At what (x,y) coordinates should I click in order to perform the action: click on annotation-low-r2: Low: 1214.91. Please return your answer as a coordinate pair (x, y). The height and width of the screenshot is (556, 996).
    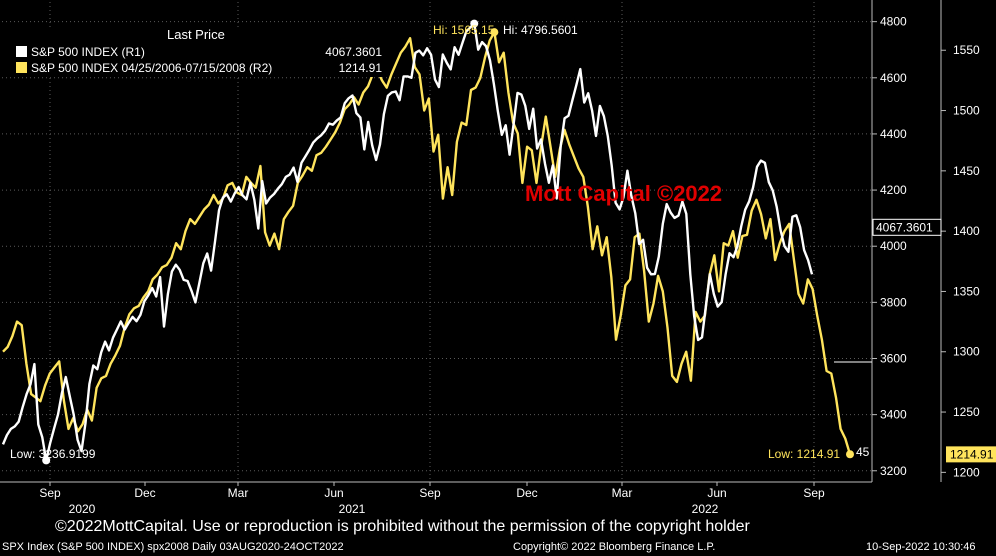
    Looking at the image, I should click on (804, 454).